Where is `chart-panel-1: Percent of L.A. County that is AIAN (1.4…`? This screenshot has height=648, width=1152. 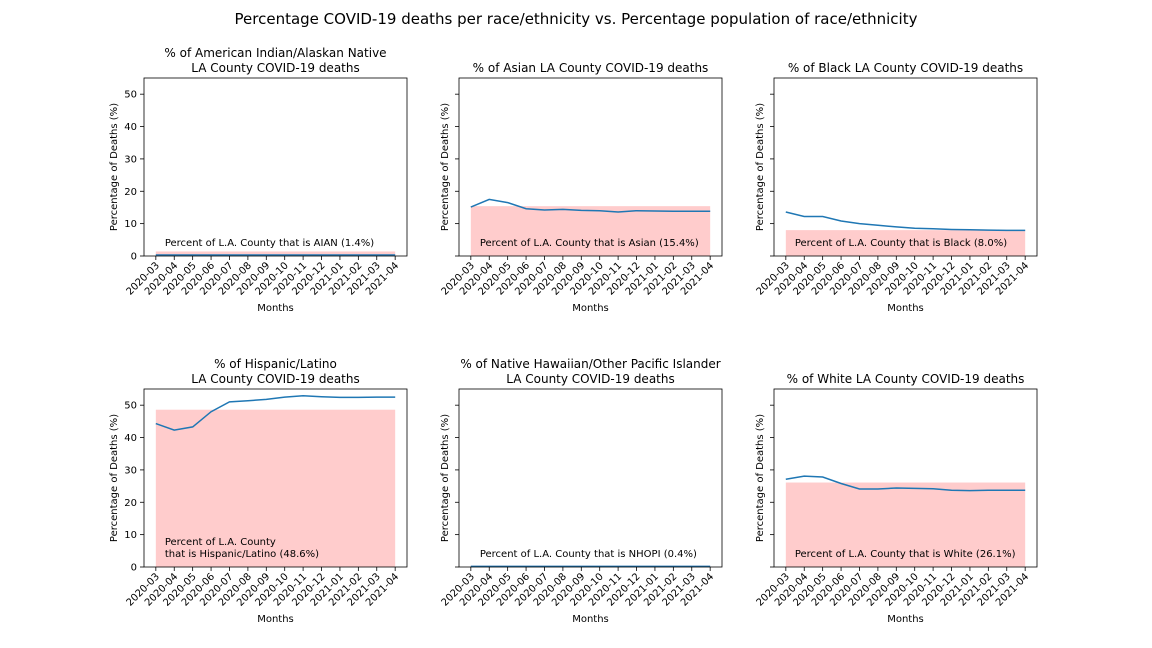 chart-panel-1: Percent of L.A. County that is AIAN (1.4… is located at coordinates (258, 180).